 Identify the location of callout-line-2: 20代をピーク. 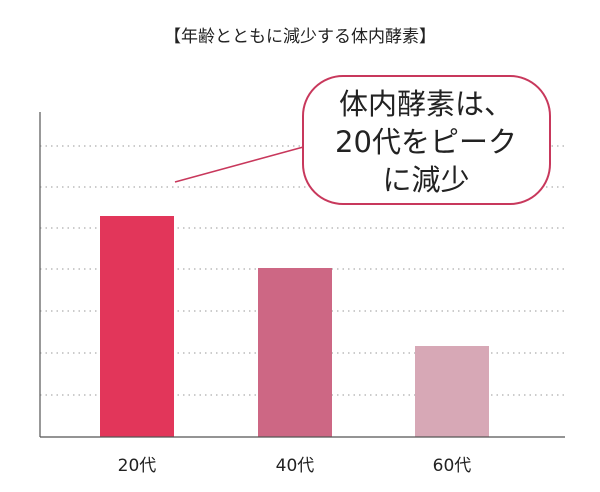
(426, 142).